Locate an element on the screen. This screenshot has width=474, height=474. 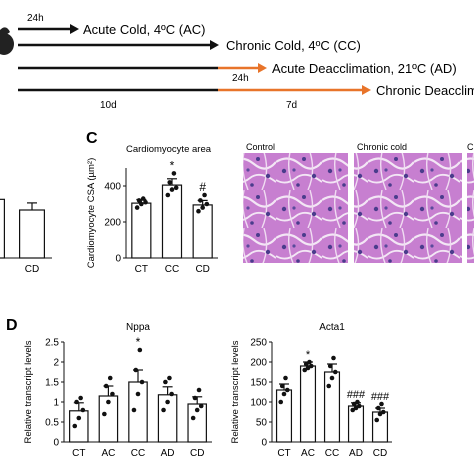
acute-cold-arrowhead is located at coordinates (74, 29).